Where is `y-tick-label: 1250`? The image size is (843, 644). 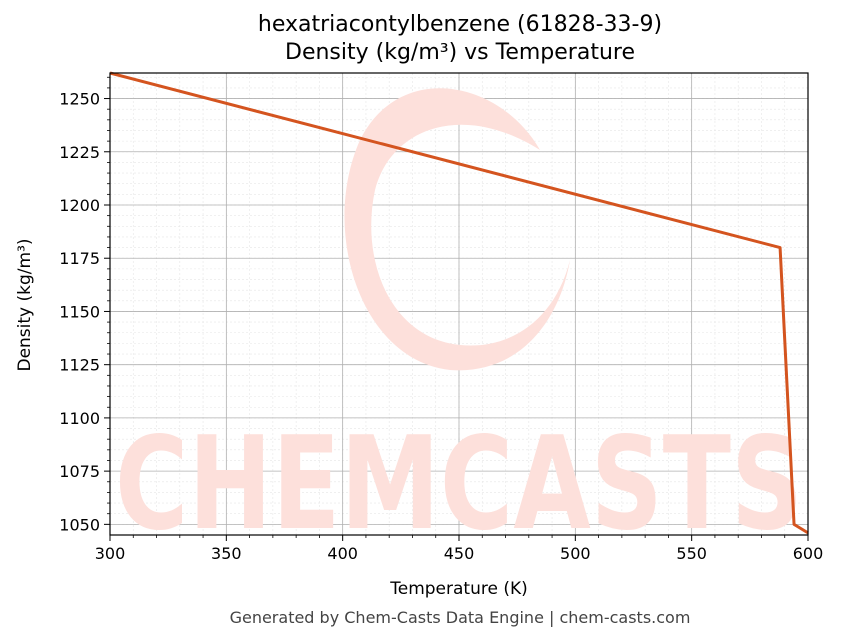 y-tick-label: 1250 is located at coordinates (79, 99).